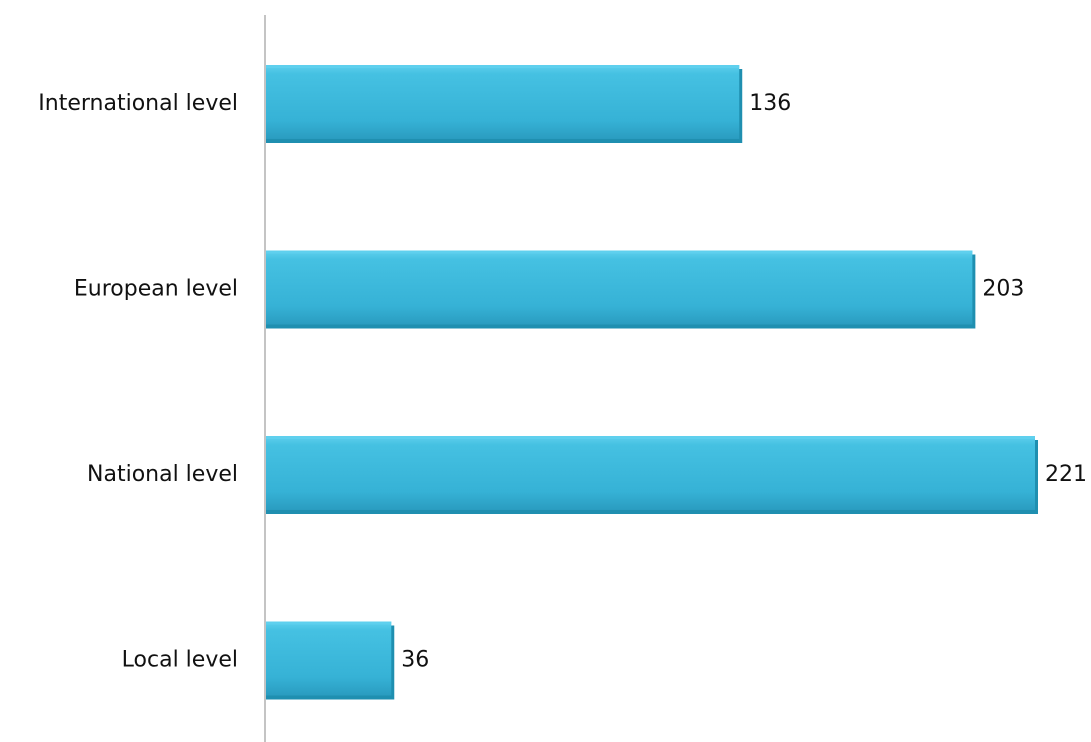 Image resolution: width=1091 pixels, height=742 pixels. I want to click on category-label: International level, so click(138, 103).